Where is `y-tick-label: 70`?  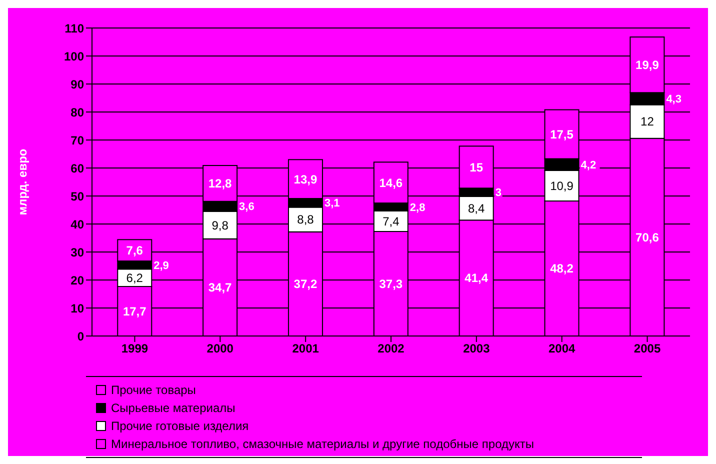
y-tick-label: 70 is located at coordinates (77, 140).